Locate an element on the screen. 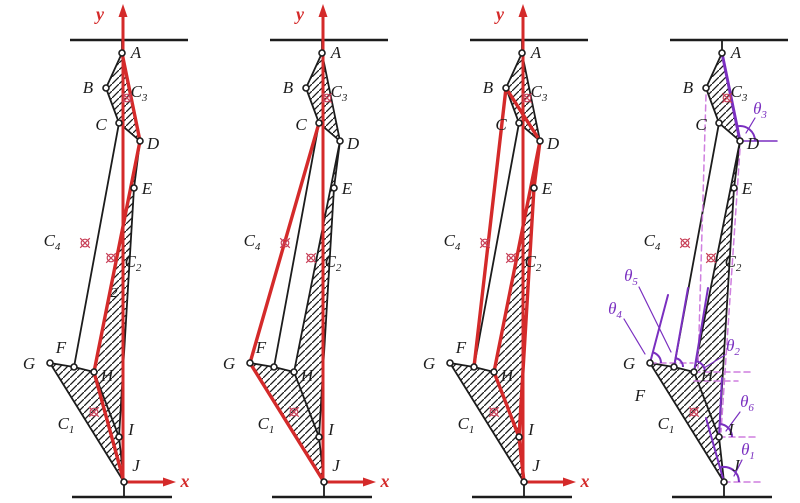 This screenshot has width=800, height=503. link-GF is located at coordinates (262, 365).